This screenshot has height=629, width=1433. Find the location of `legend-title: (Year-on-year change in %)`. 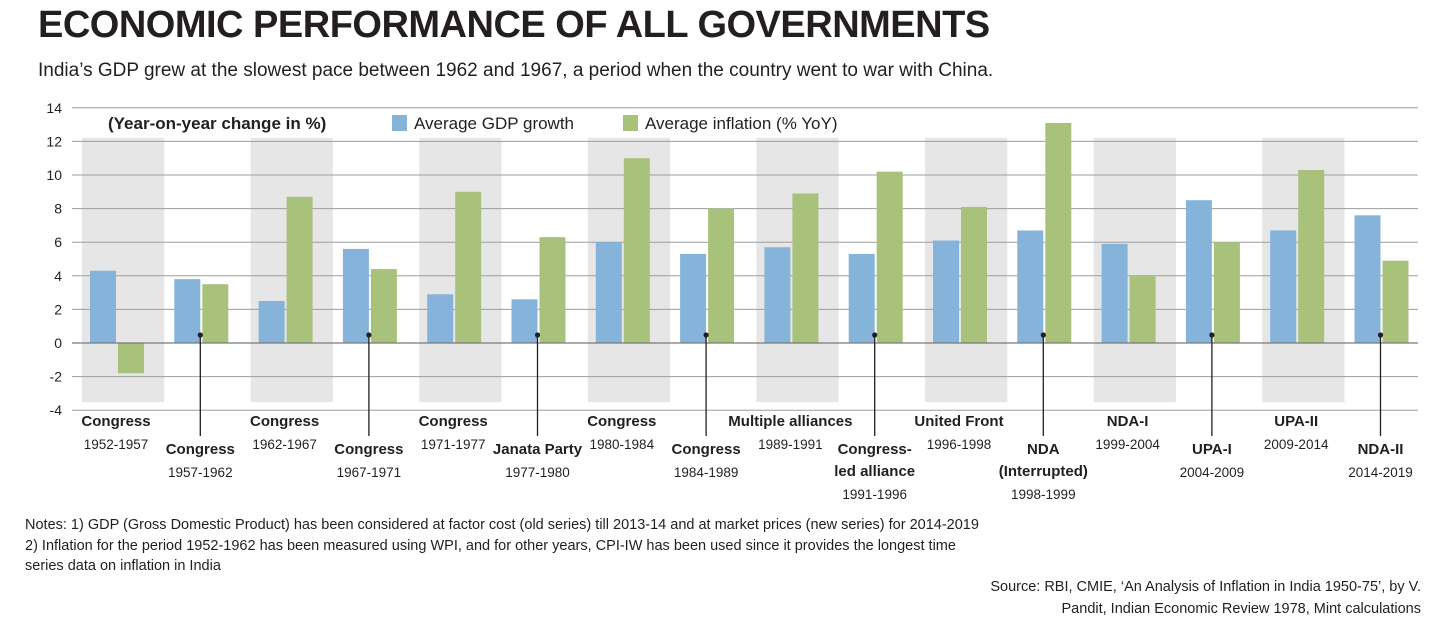

legend-title: (Year-on-year change in %) is located at coordinates (217, 123).